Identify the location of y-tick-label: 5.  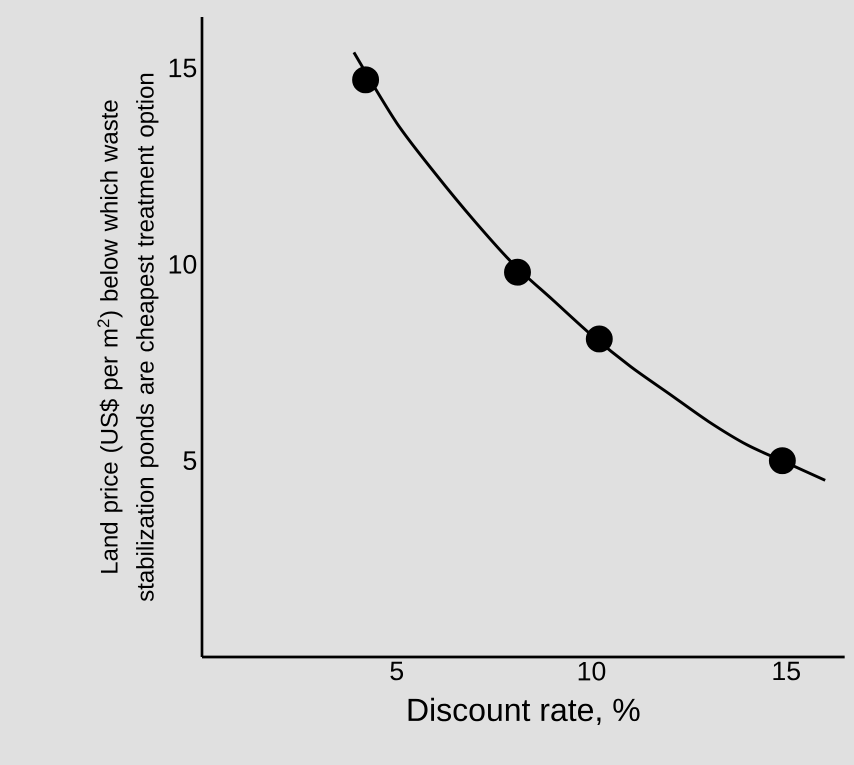
(190, 460).